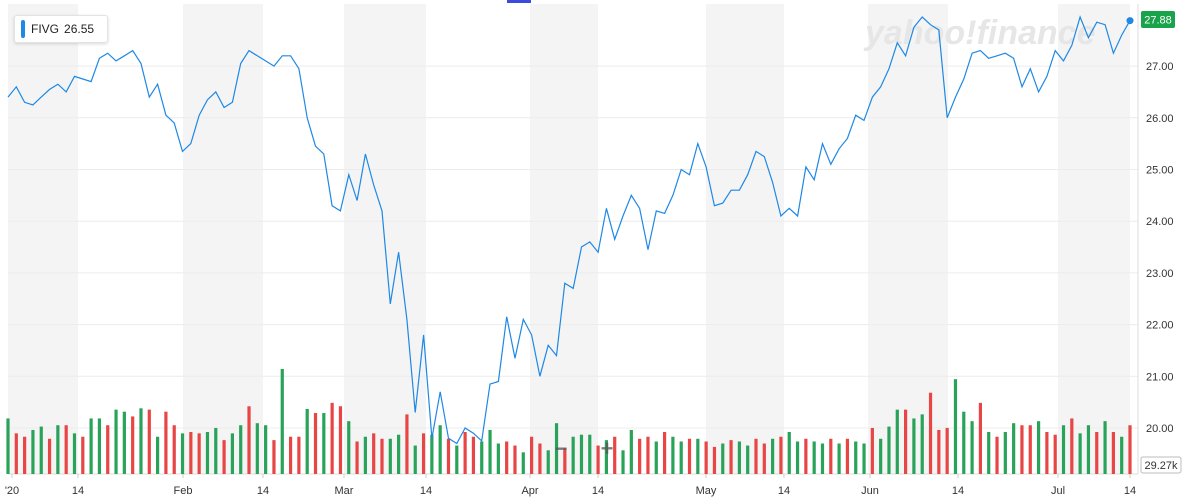  Describe the element at coordinates (561, 448) in the screenshot. I see `zoom-out-button: −` at that location.